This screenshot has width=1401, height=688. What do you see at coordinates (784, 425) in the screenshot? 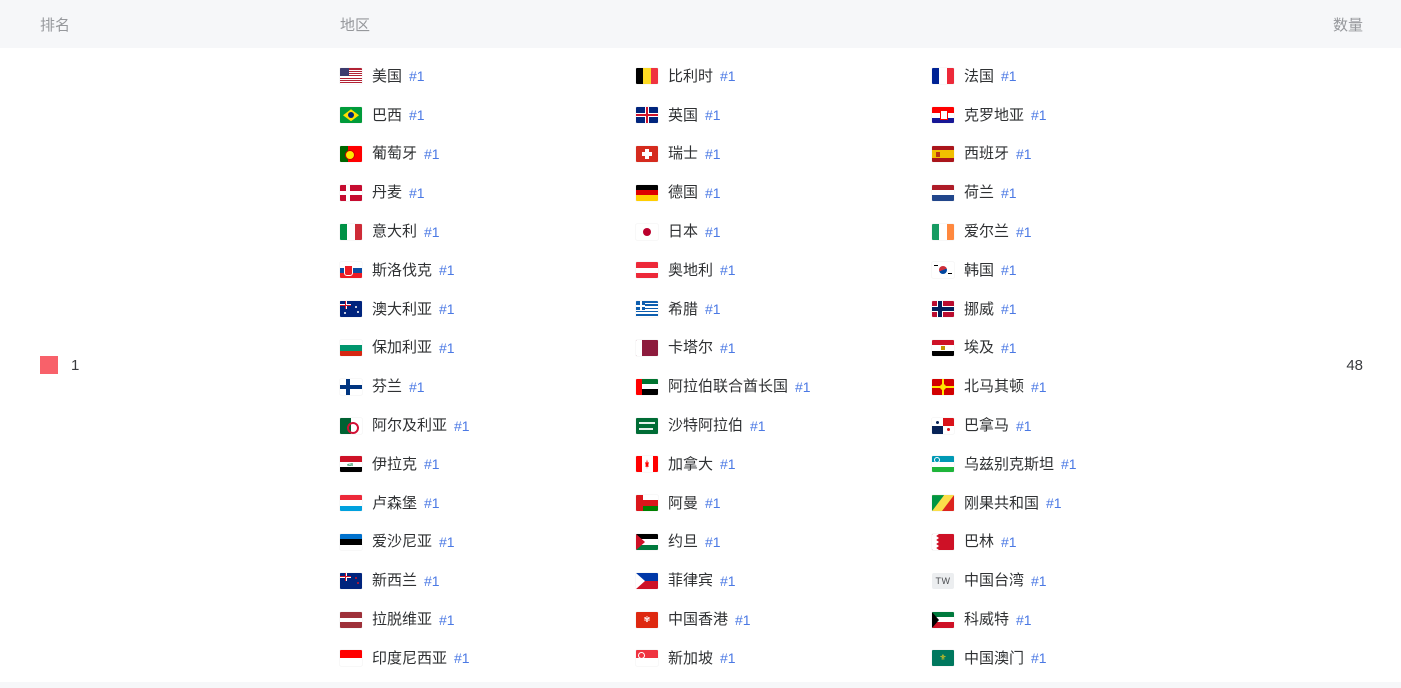
I see `region-item: 沙特阿拉伯 #1` at bounding box center [784, 425].